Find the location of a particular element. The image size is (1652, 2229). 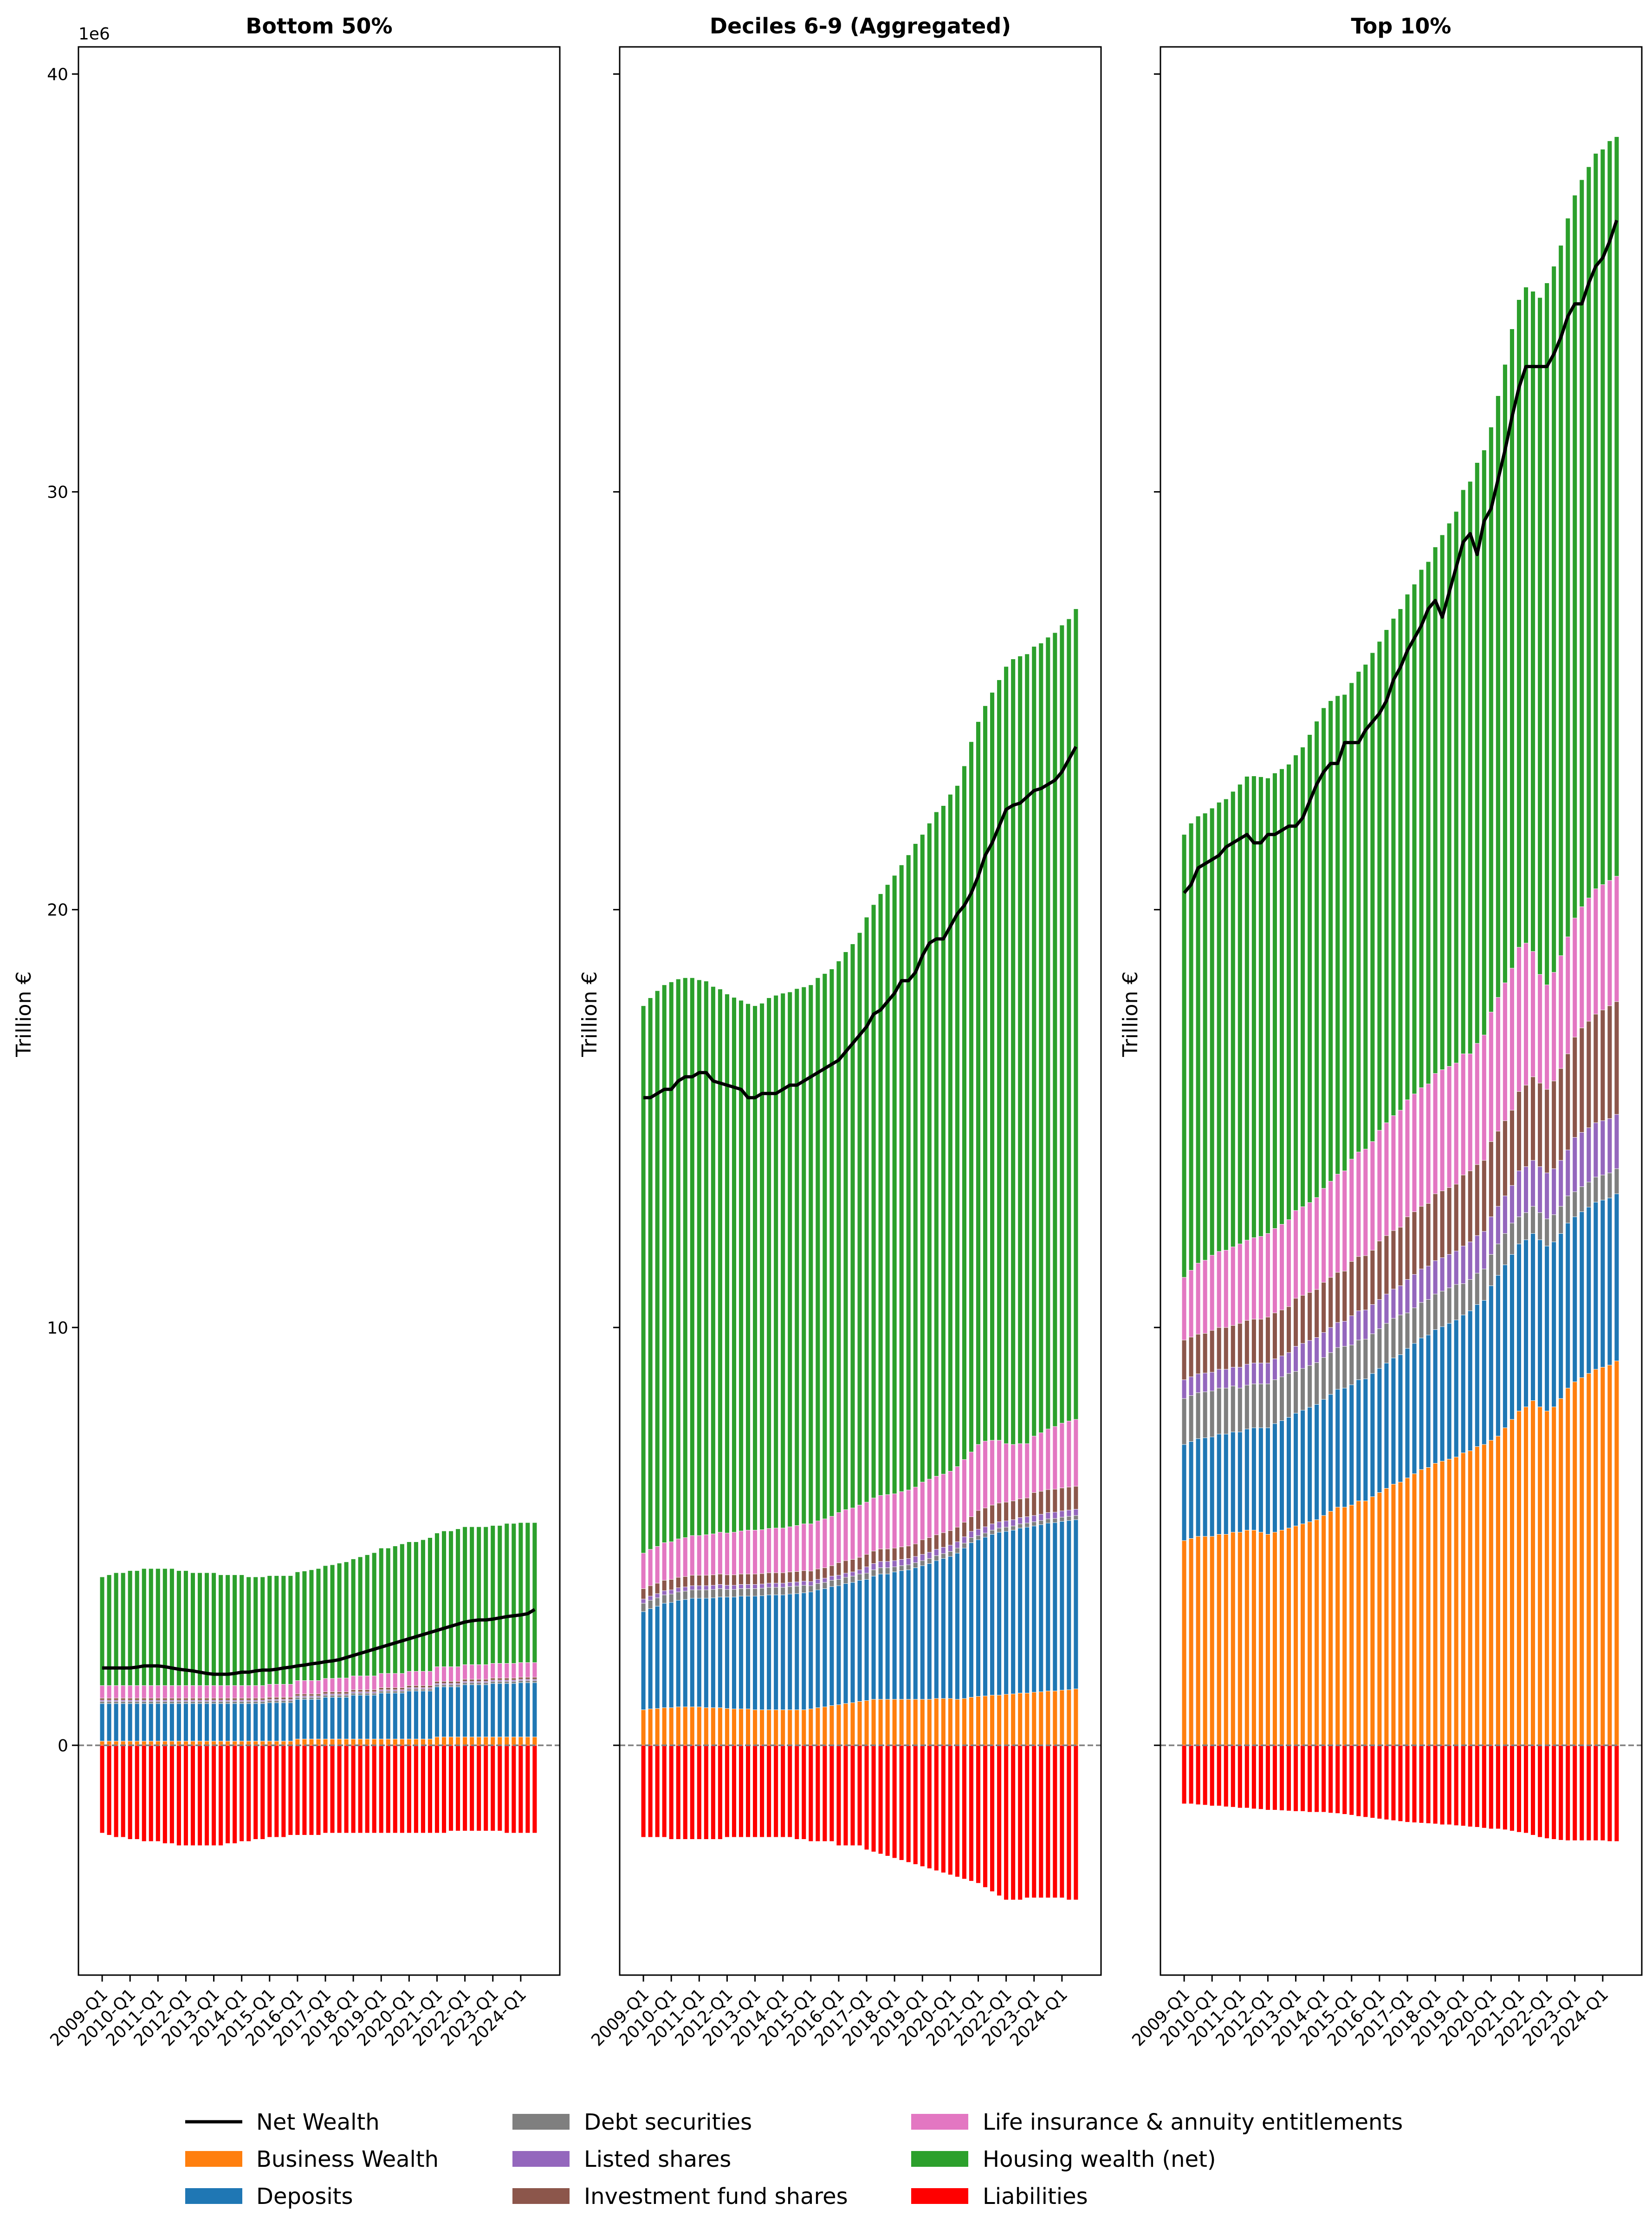

legend-swatch-icon is located at coordinates (541, 2196).